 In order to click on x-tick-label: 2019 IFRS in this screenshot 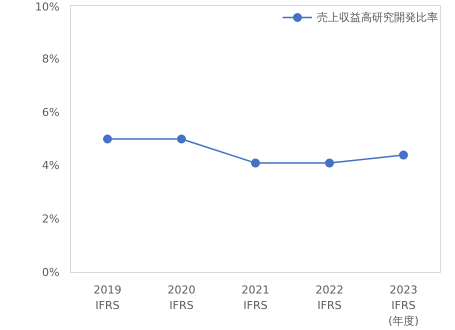, I will do `click(108, 298)`.